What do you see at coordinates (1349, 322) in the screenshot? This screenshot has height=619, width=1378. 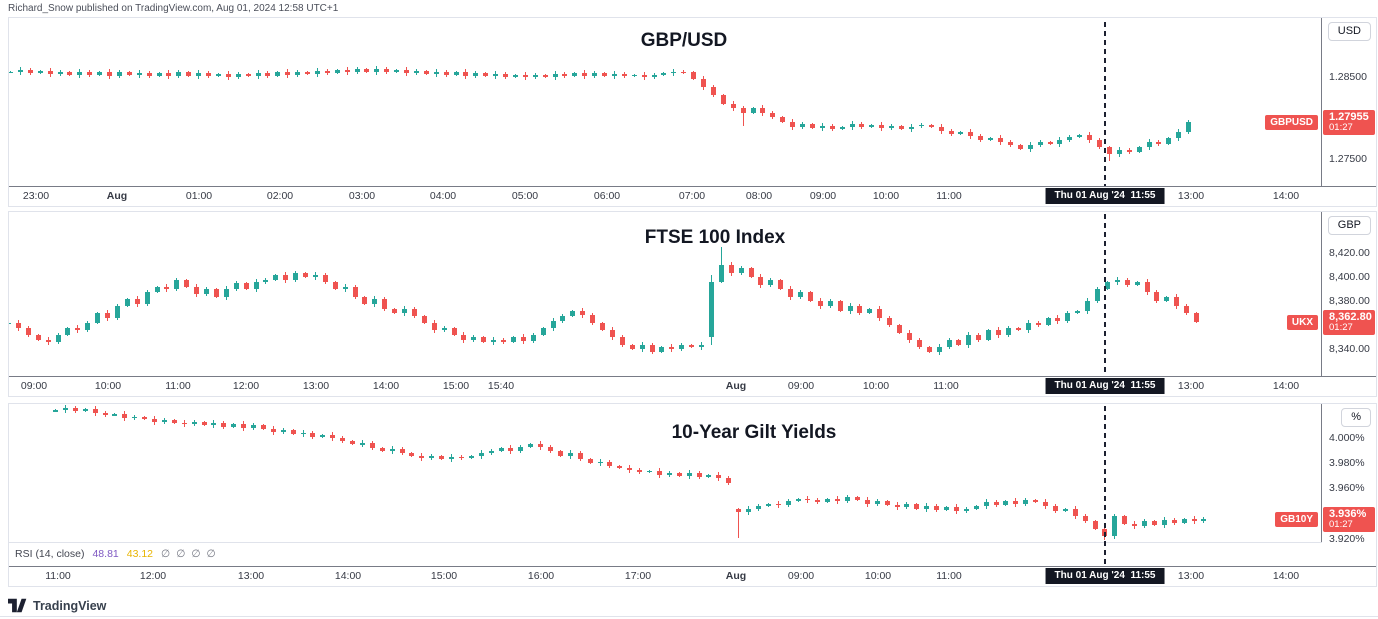 I see `ftse100-last-price-label: 8,362.80 01:27` at bounding box center [1349, 322].